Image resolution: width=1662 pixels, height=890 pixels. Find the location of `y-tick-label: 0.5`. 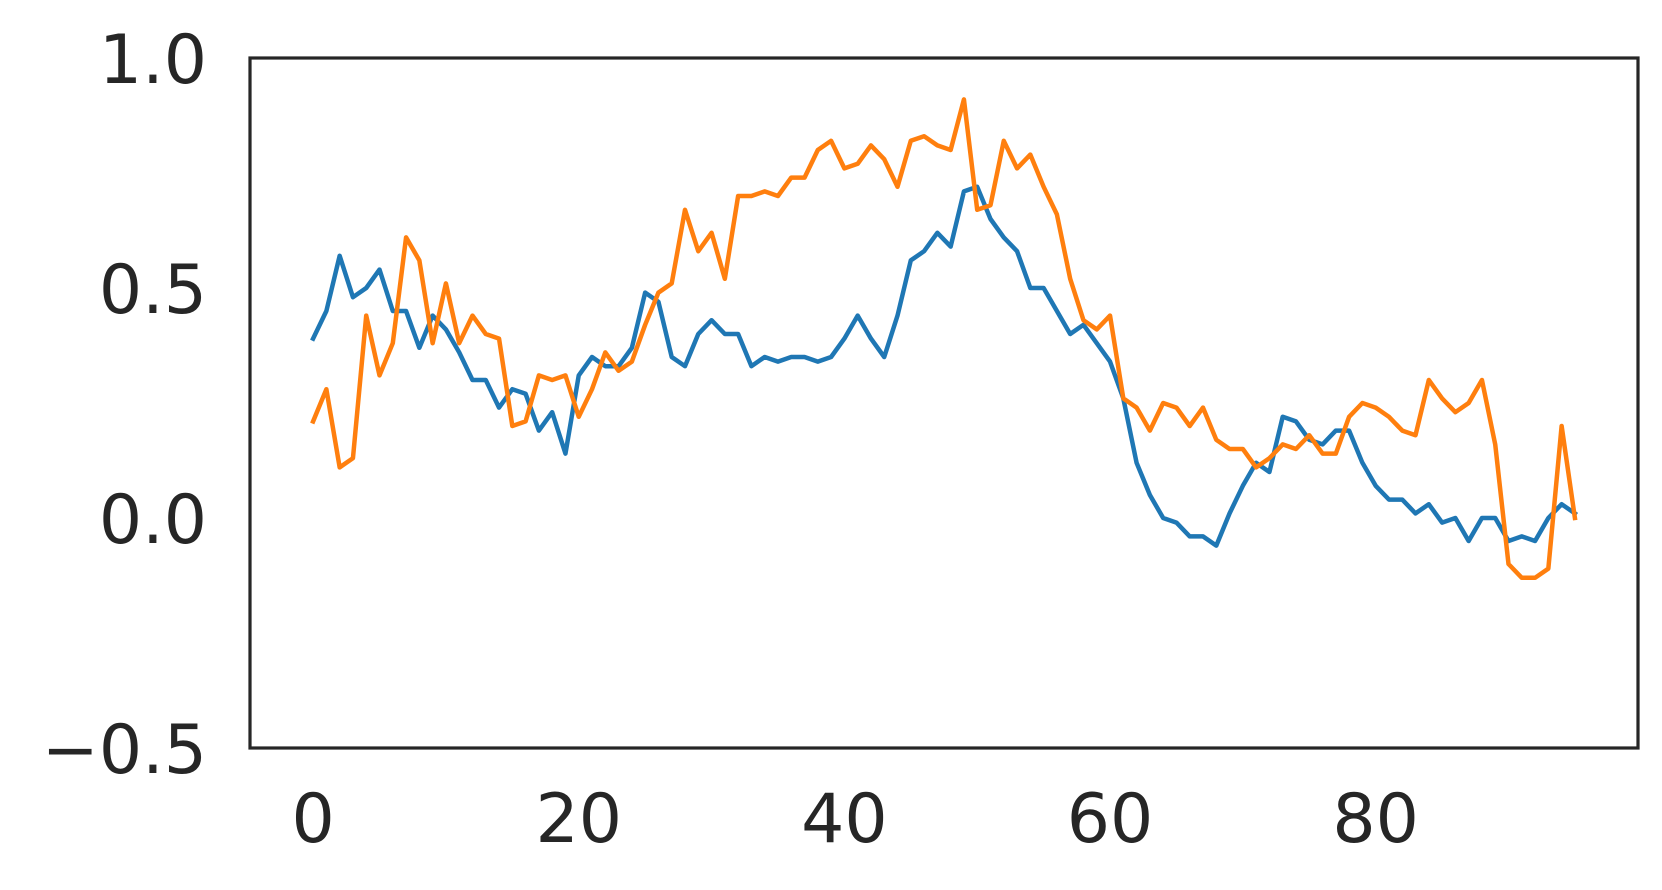

y-tick-label: 0.5 is located at coordinates (153, 290).